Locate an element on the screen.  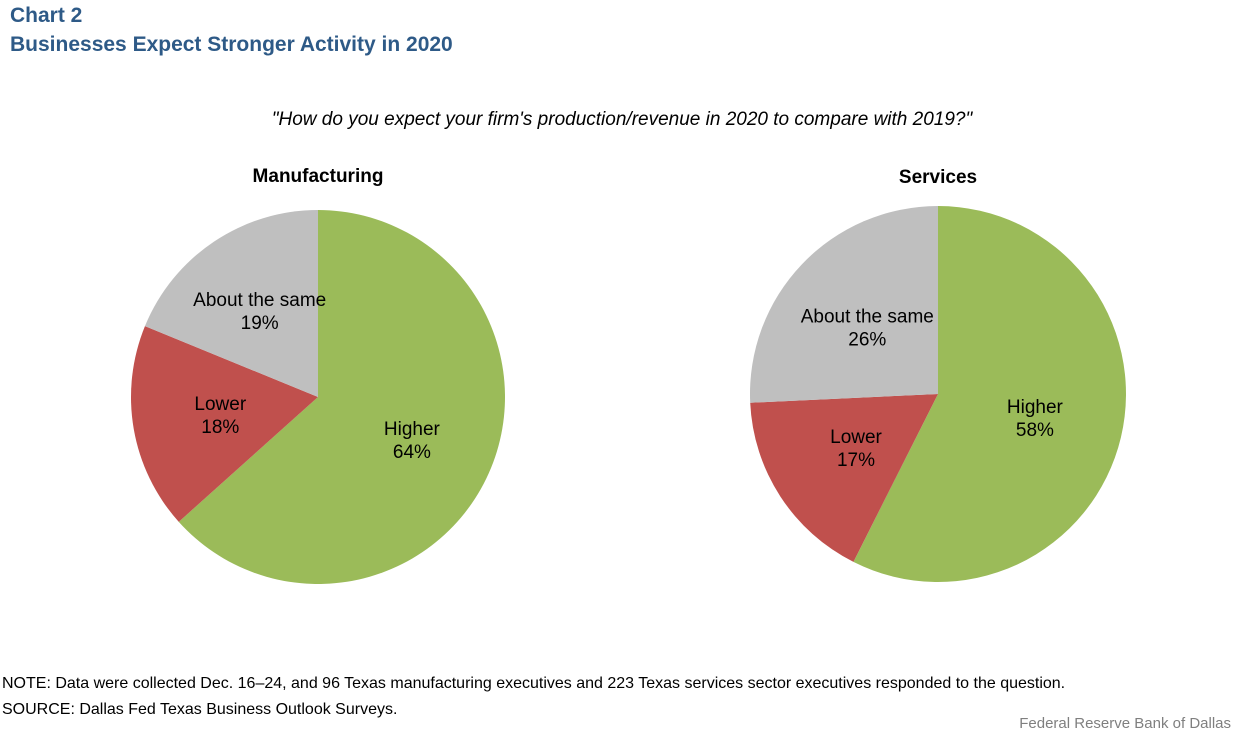
services-panel-title: Services is located at coordinates (938, 177).